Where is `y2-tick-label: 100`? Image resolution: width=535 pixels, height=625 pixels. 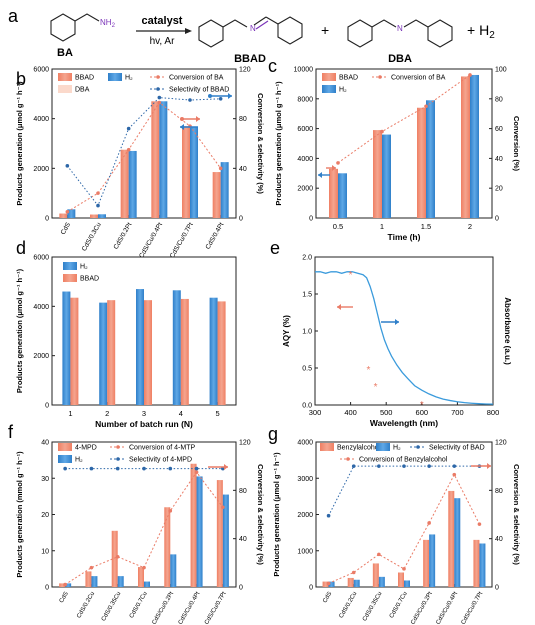
y2-tick-label: 100 is located at coordinates (501, 70).